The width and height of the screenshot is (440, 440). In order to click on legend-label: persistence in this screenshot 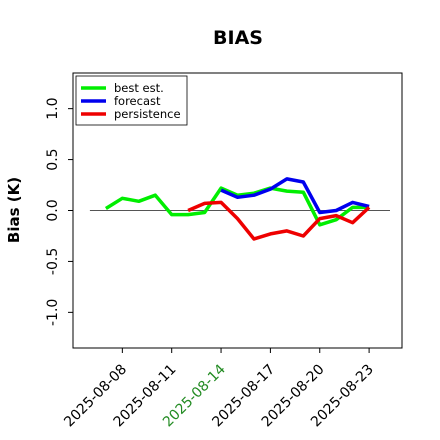, I will do `click(147, 114)`.